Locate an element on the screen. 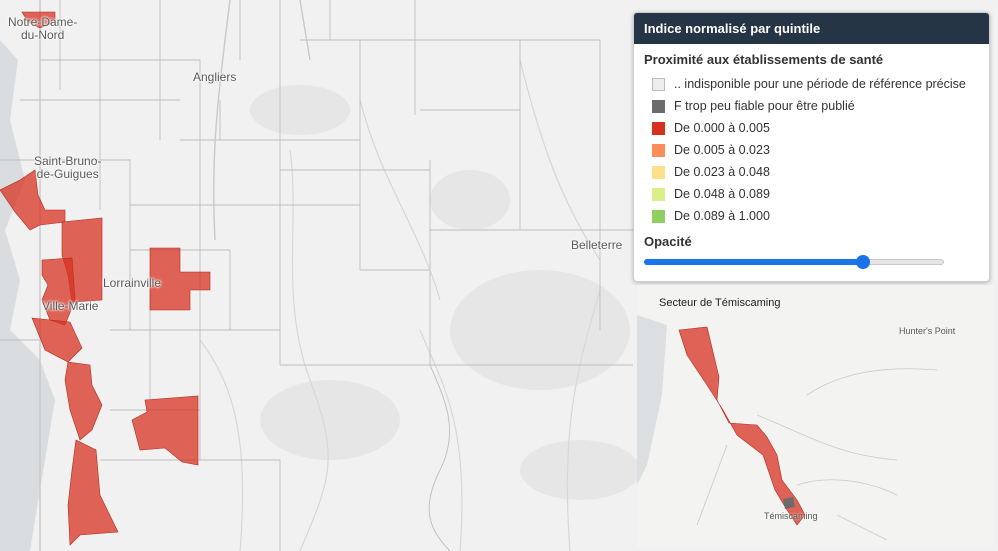  region-duhamel is located at coordinates (83, 401).